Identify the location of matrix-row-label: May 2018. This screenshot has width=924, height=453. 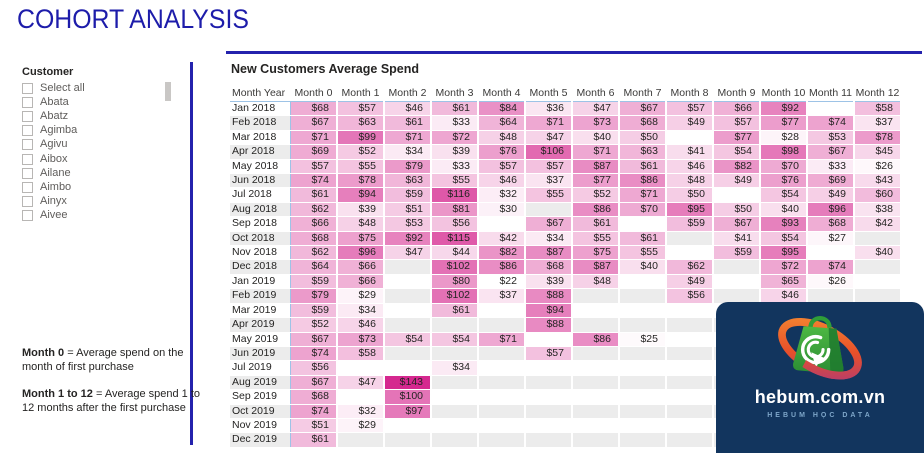
(260, 167).